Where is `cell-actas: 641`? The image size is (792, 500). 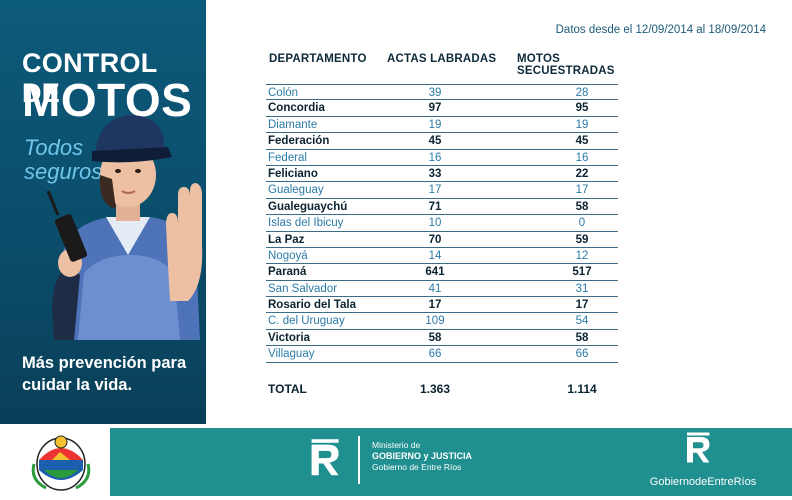
cell-actas: 641 is located at coordinates (435, 272).